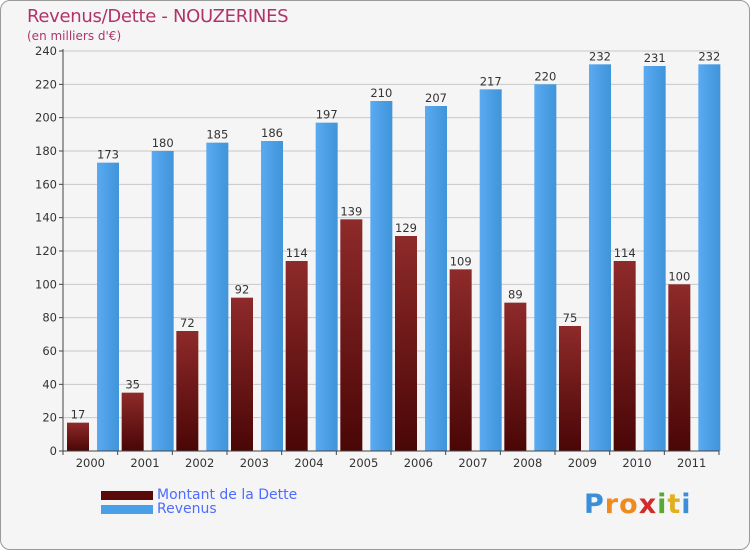  Describe the element at coordinates (127, 495) in the screenshot. I see `legend-swatch-dette` at that location.